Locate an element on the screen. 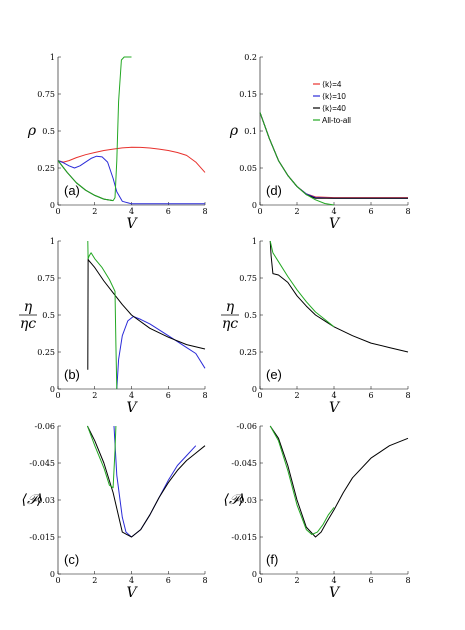 This screenshot has height=630, width=465. panel-label: (c) is located at coordinates (71, 559).